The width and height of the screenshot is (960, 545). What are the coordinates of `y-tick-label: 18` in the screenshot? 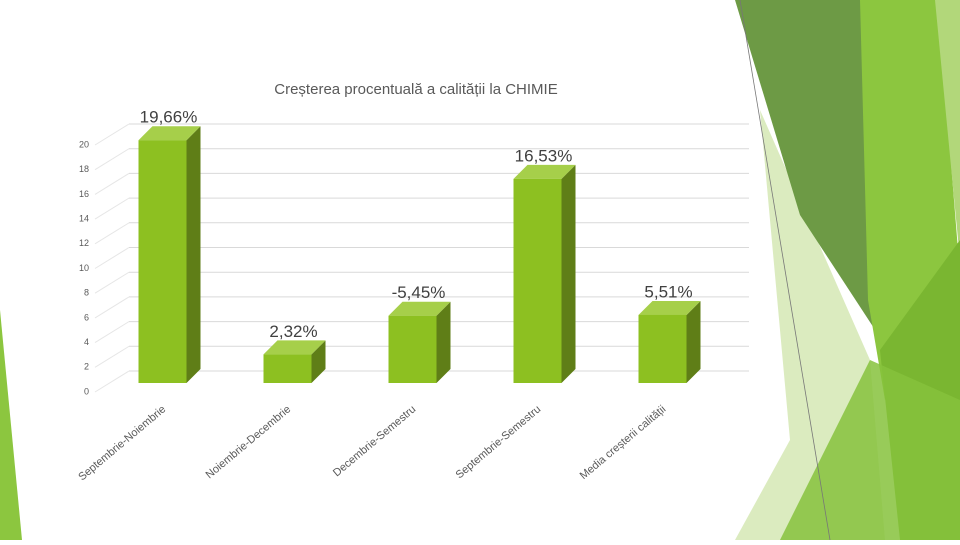 It's located at (84, 169).